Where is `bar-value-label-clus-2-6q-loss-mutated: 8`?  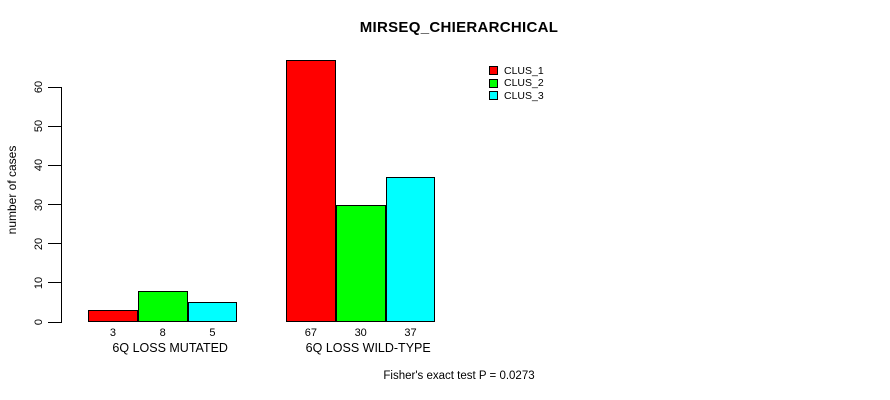
bar-value-label-clus-2-6q-loss-mutated: 8 is located at coordinates (162, 333).